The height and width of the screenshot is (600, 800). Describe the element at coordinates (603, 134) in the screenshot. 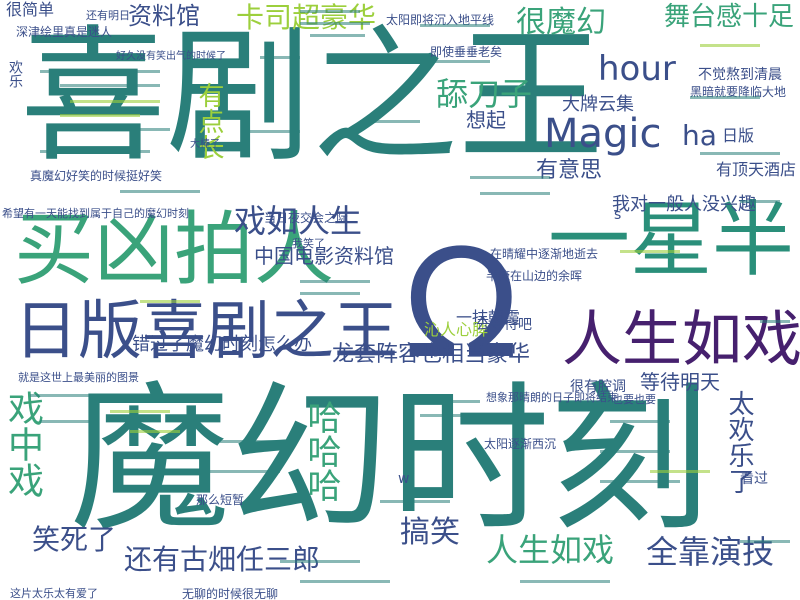

I see `word-cloud-word: Magic` at that location.